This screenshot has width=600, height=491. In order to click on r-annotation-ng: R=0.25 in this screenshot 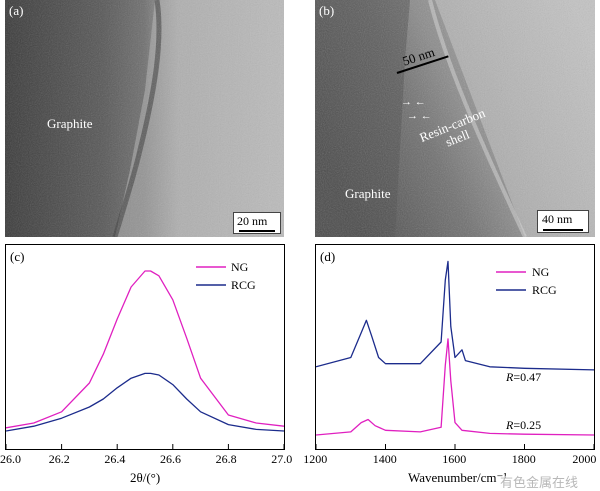, I will do `click(523, 425)`.